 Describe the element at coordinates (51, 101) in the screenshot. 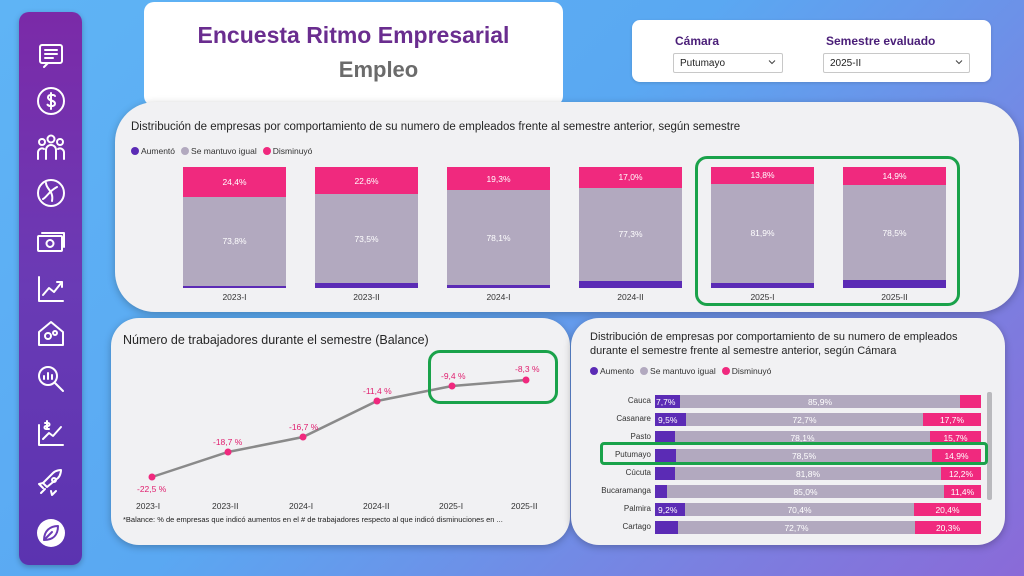

I see `dollar-icon` at that location.